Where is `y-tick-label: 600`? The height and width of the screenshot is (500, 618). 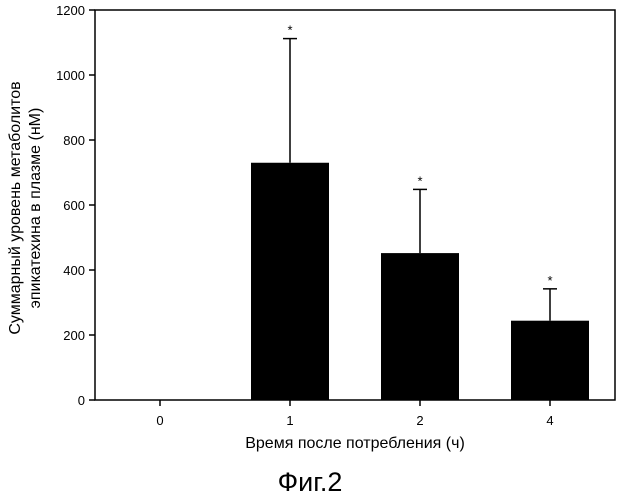
y-tick-label: 600 is located at coordinates (74, 205).